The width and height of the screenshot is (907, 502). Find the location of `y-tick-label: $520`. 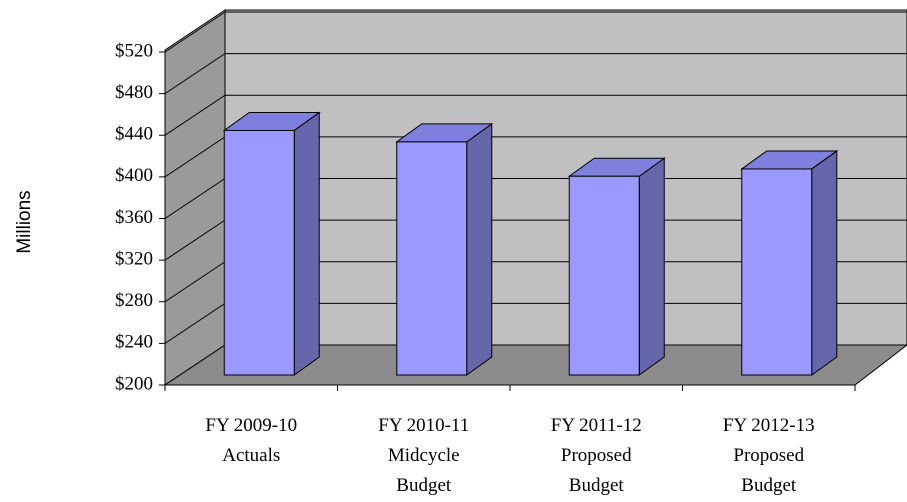

y-tick-label: $520 is located at coordinates (134, 50).